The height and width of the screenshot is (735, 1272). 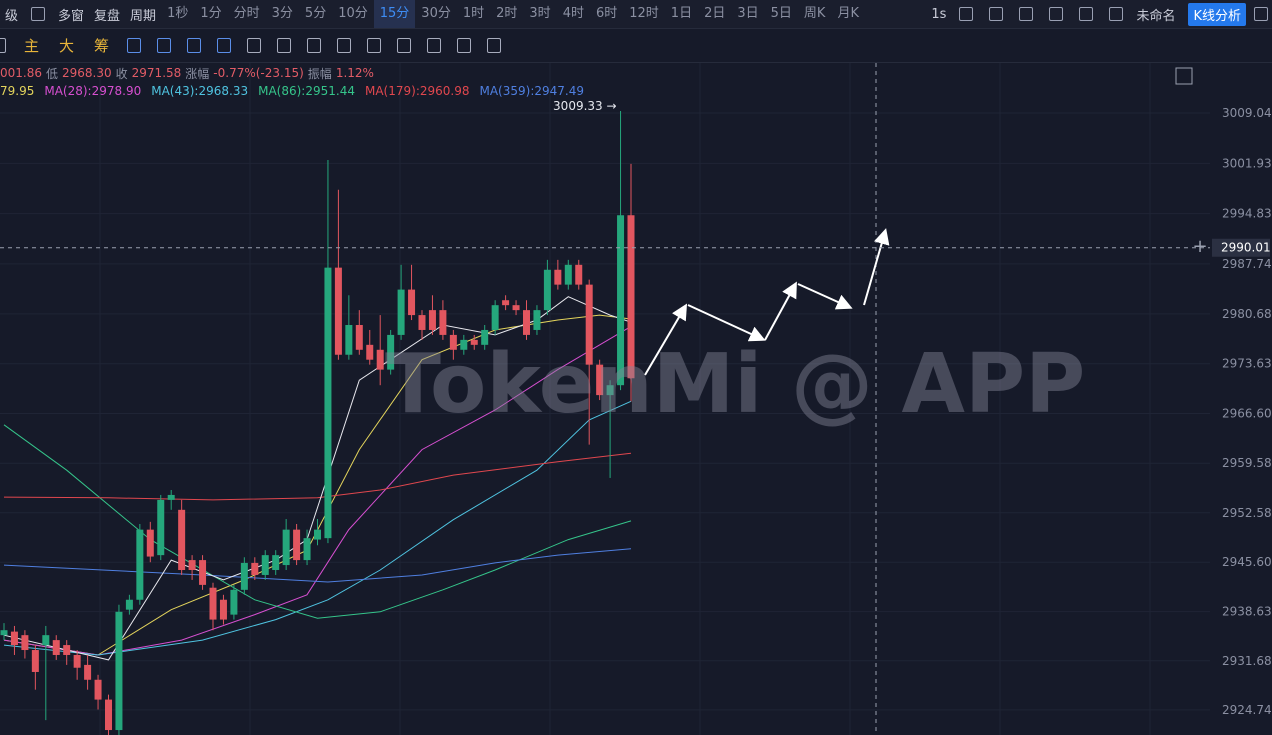 I want to click on period-tab: 30分, so click(x=436, y=13).